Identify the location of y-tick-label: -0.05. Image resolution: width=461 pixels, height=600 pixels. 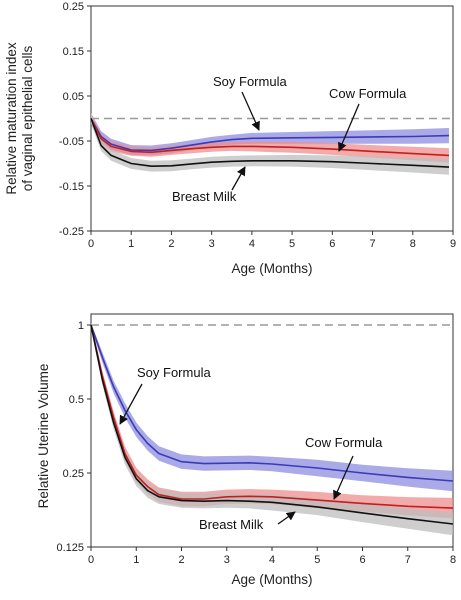
(71, 142).